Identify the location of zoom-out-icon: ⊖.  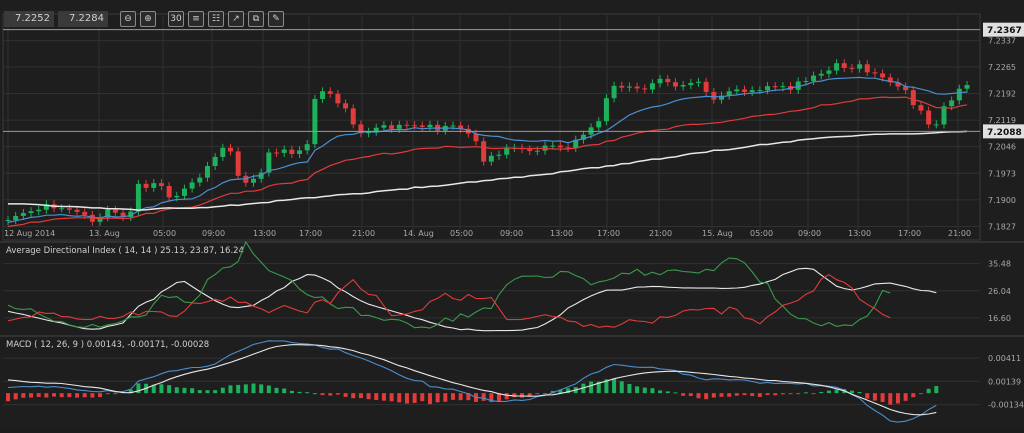
(128, 19).